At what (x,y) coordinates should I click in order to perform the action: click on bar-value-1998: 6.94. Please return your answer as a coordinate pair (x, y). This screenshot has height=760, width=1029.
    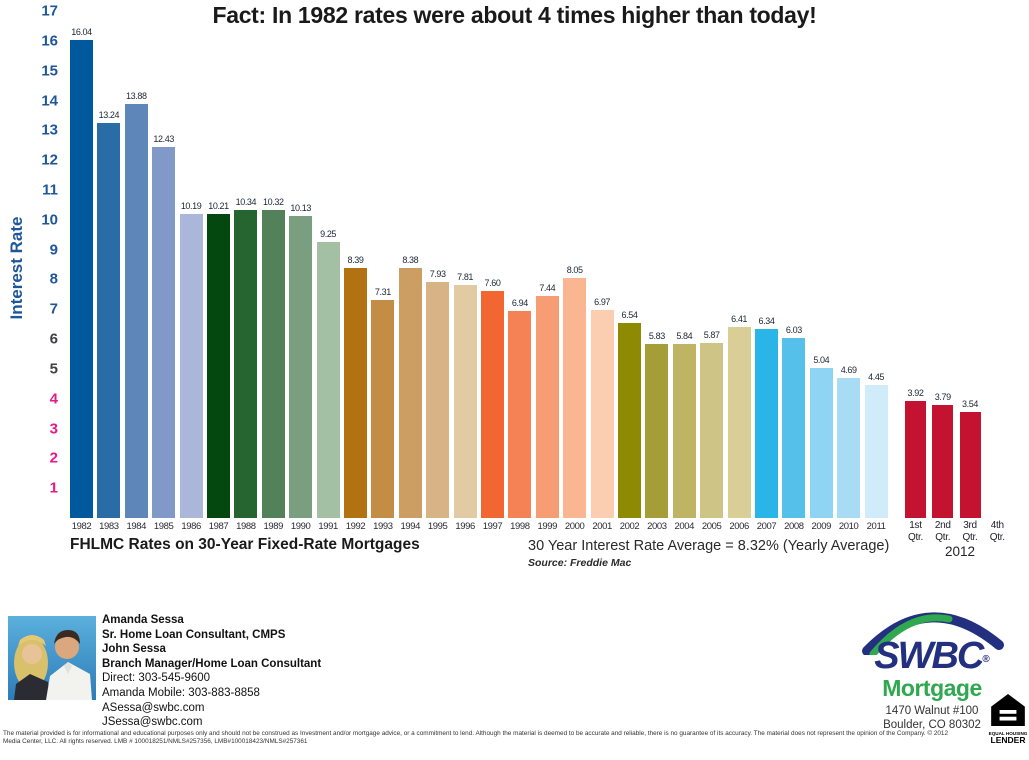
    Looking at the image, I should click on (519, 303).